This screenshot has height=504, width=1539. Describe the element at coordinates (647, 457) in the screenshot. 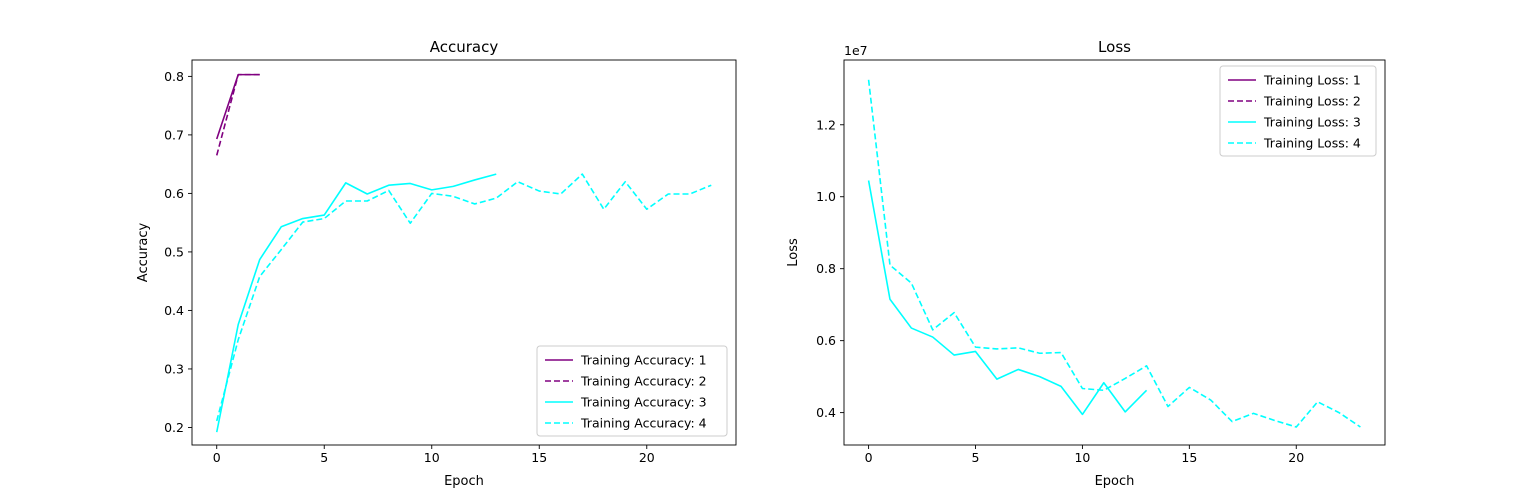

I see `accuracy-x-tick-label: 20` at that location.